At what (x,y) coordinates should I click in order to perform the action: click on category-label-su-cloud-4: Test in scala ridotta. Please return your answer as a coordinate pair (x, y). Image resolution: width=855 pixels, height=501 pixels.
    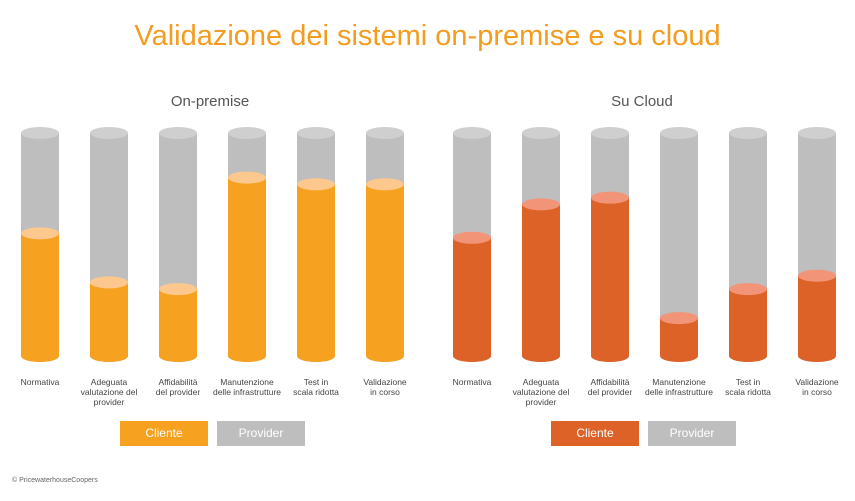
    Looking at the image, I should click on (748, 387).